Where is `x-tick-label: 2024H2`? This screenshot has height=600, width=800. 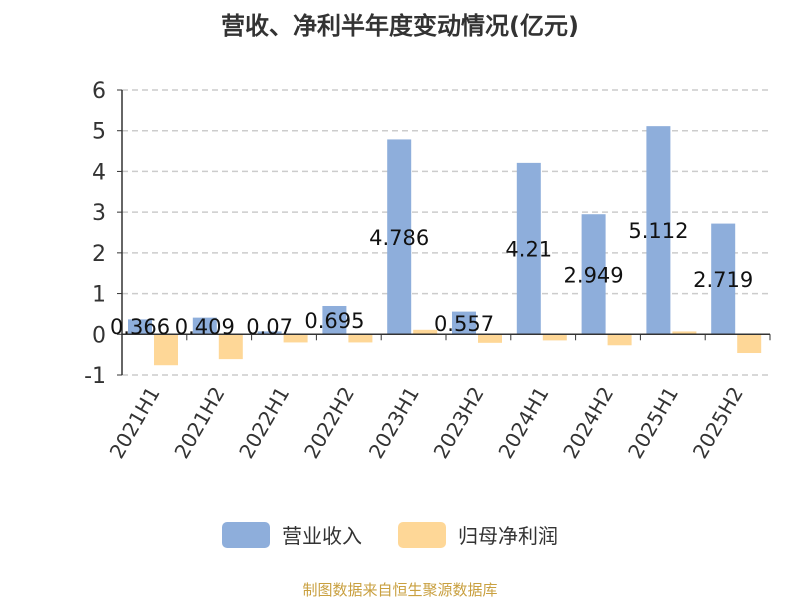
x-tick-label: 2024H2 is located at coordinates (588, 423).